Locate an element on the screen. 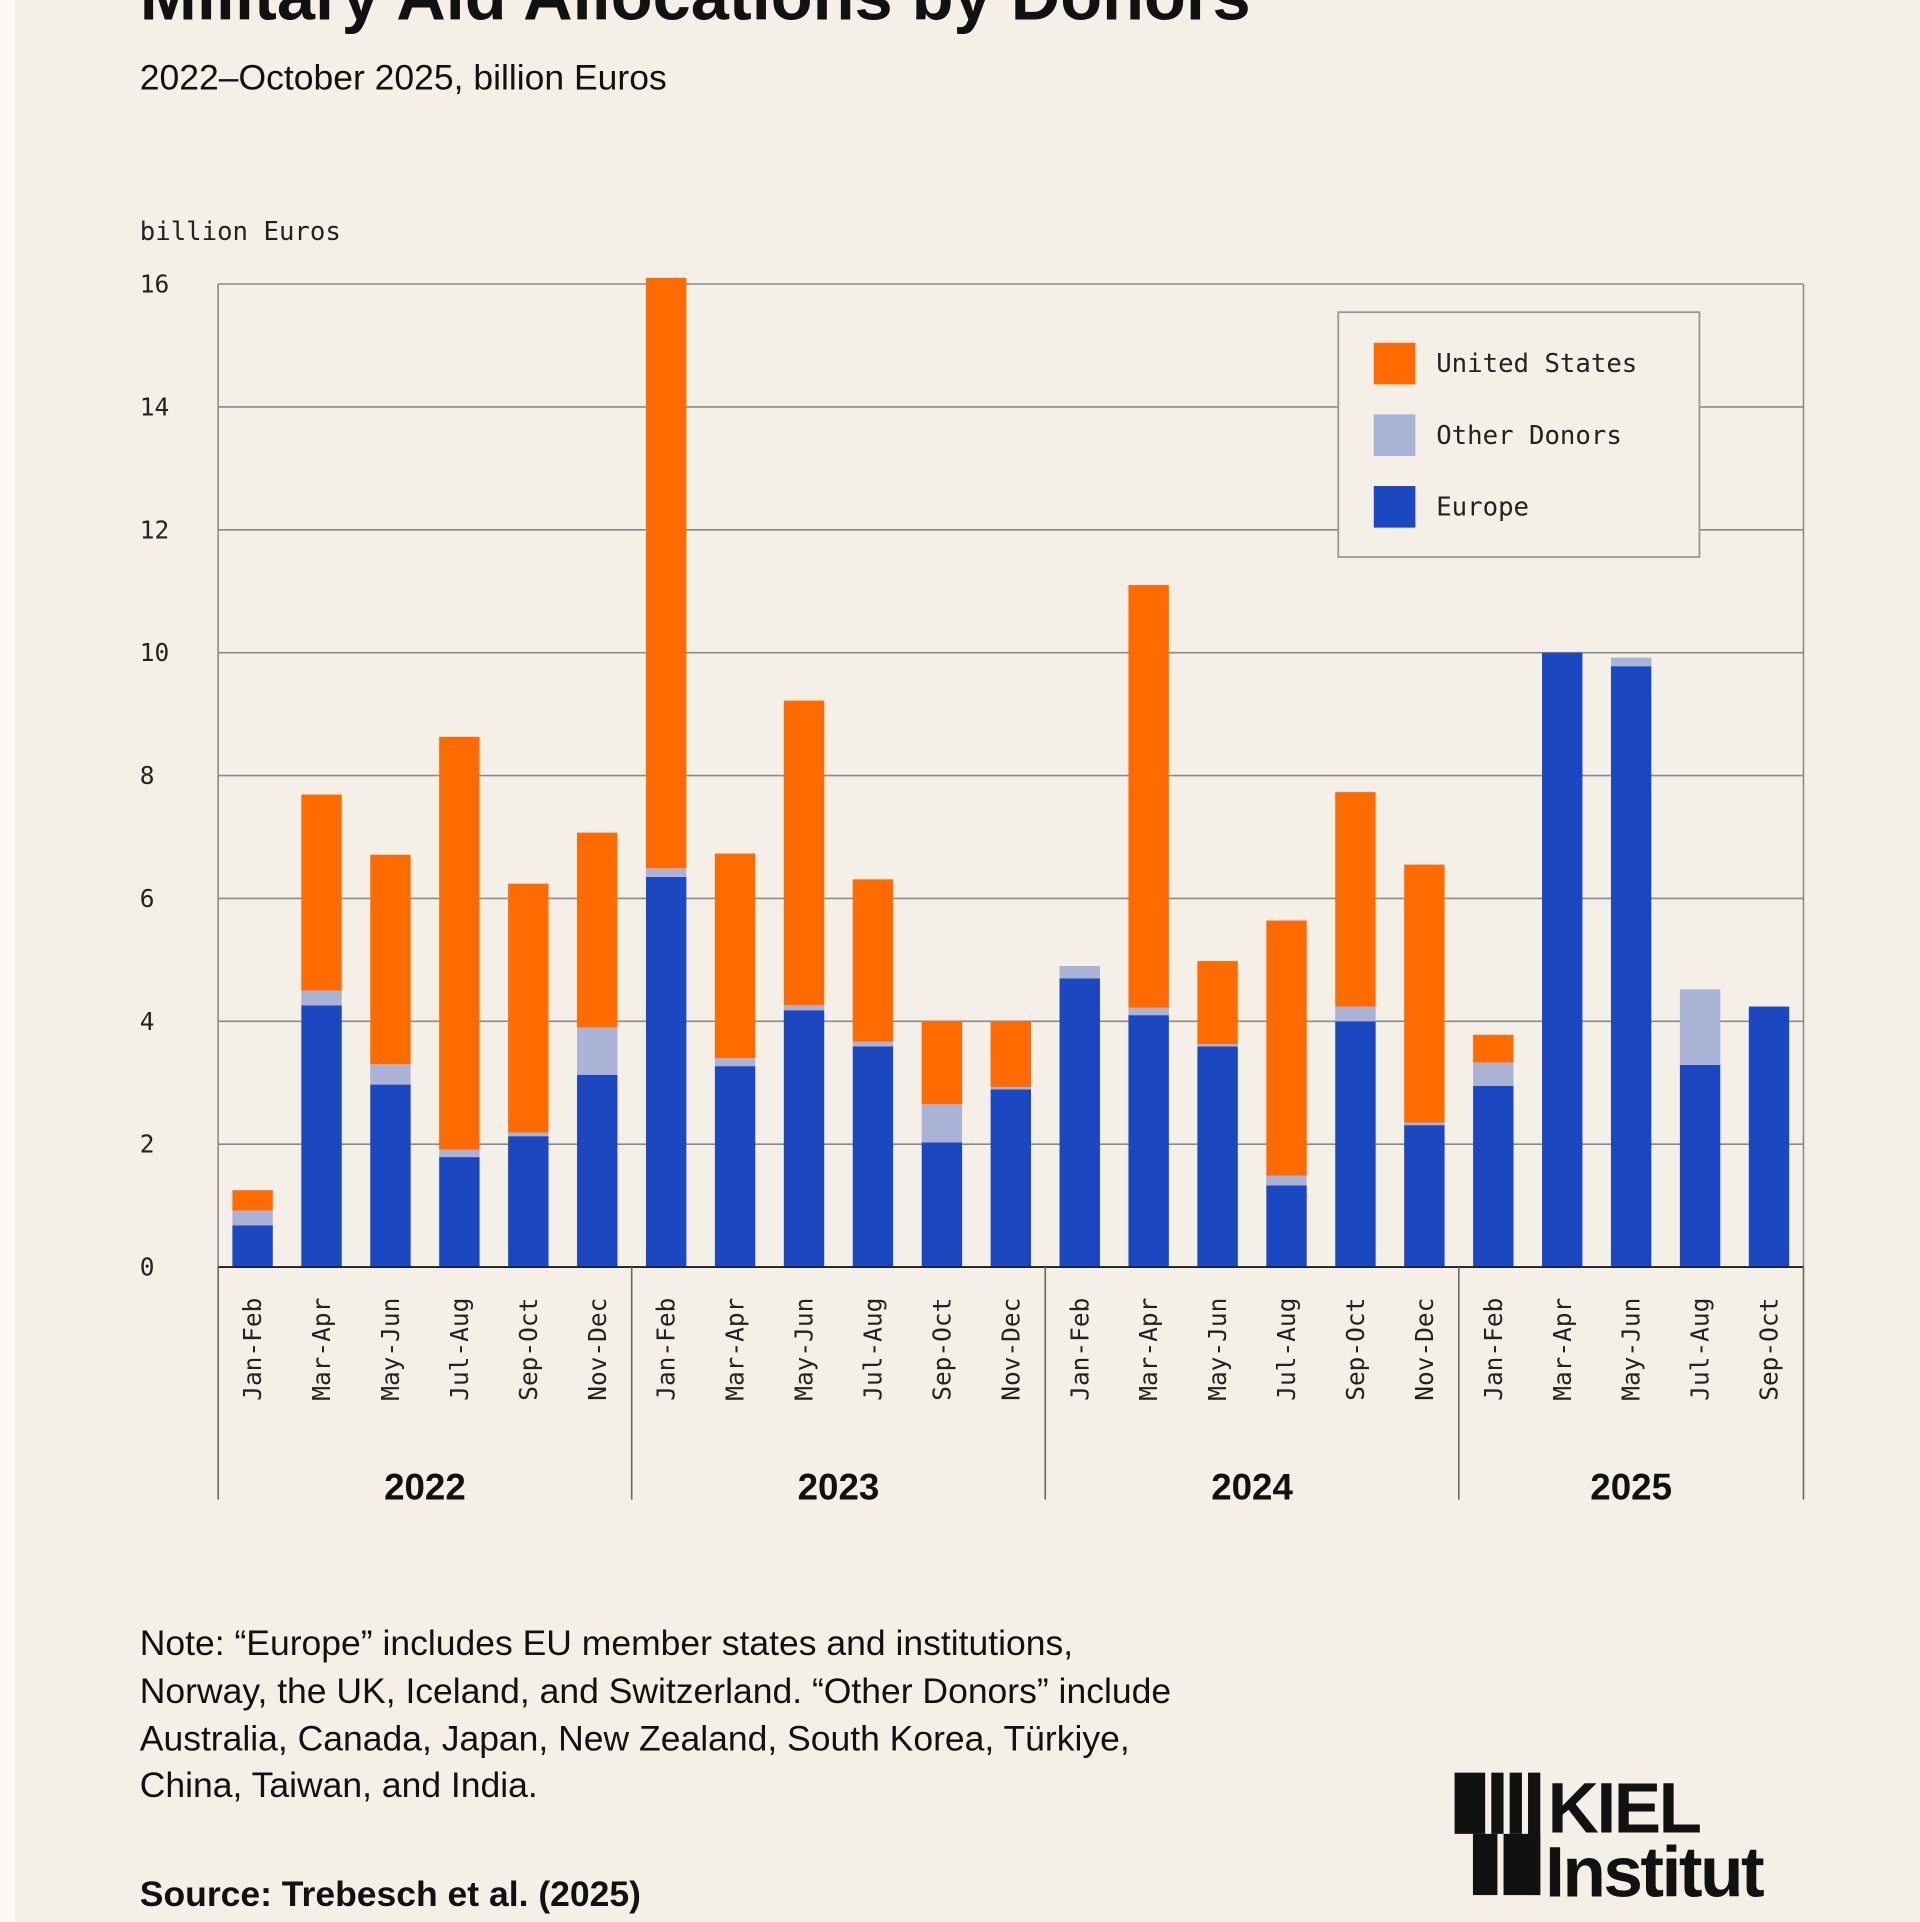 This screenshot has height=1922, width=1920. y-tick-label: 12 is located at coordinates (154, 529).